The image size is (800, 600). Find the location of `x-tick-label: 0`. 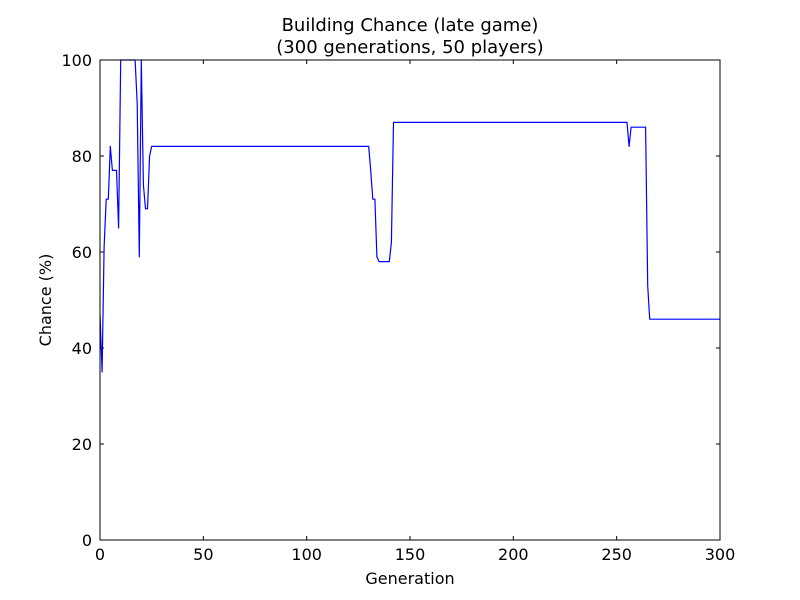

x-tick-label: 0 is located at coordinates (100, 554).